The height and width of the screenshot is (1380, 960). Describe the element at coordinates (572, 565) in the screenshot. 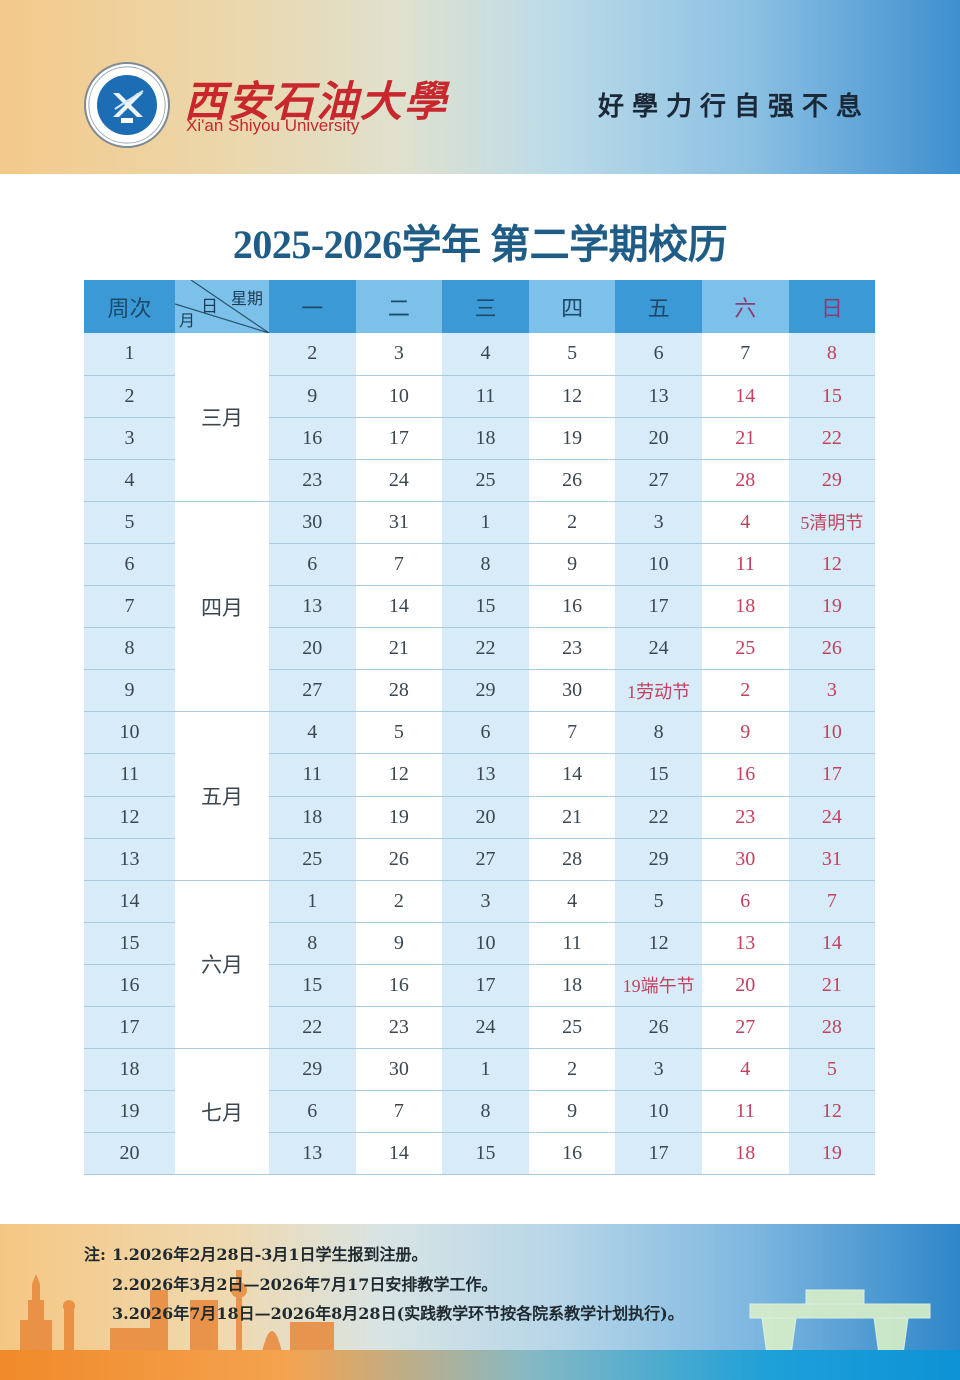

I see `date-cell: 9` at that location.